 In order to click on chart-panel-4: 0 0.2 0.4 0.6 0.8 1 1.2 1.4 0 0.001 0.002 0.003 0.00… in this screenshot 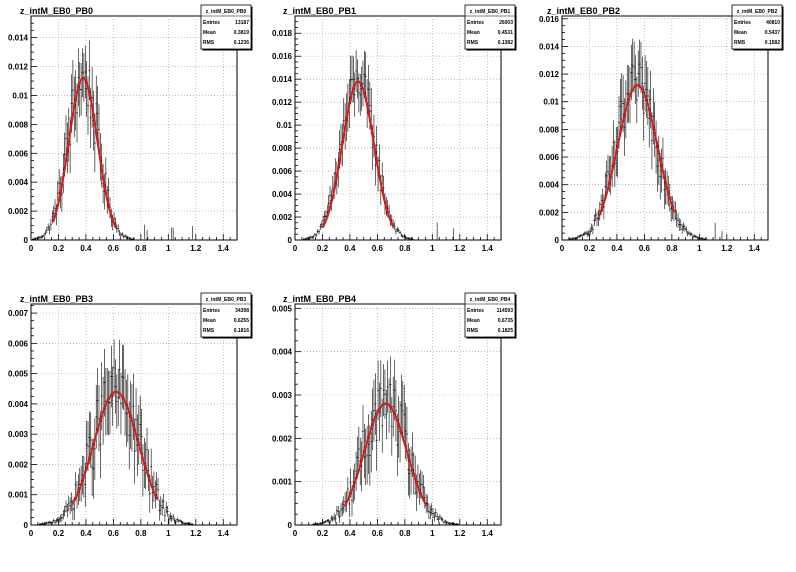, I will do `click(394, 415)`.